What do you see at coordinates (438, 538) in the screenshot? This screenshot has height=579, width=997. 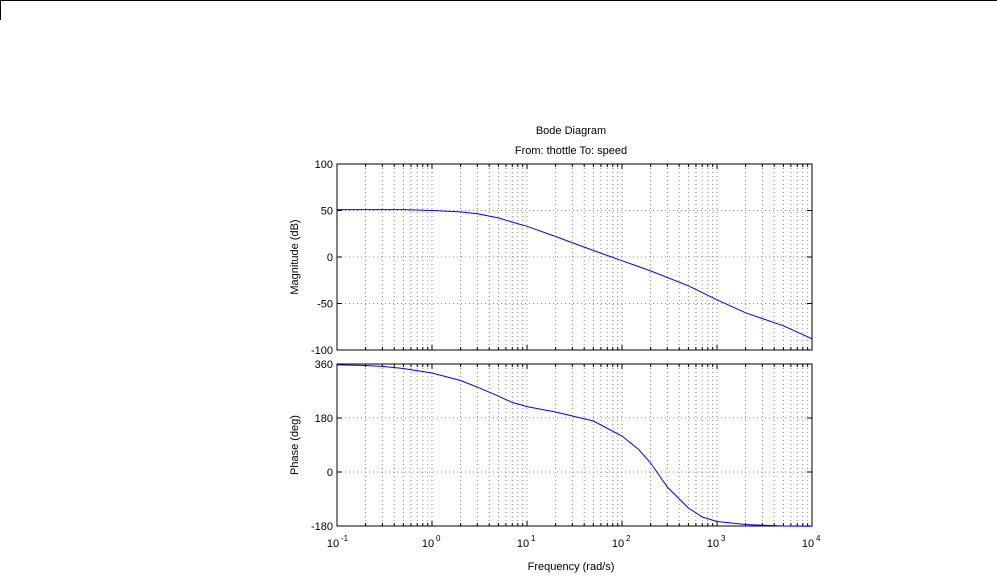 I see `x-tick-label-exponent: 0` at bounding box center [438, 538].